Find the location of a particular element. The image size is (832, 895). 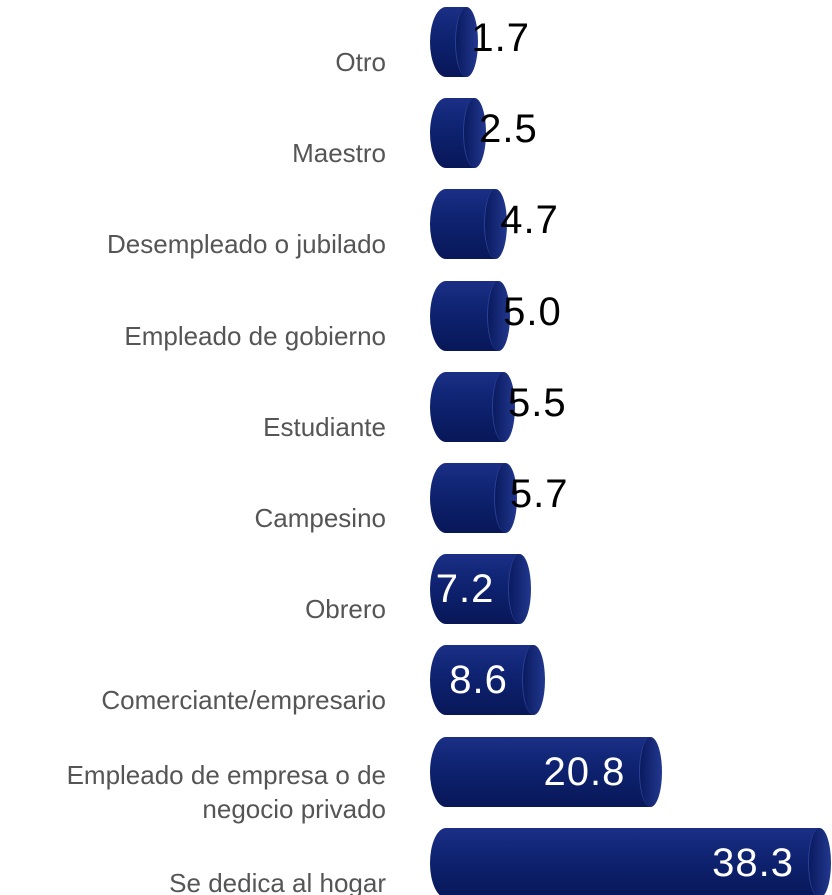

value-label: 5.7 is located at coordinates (539, 494).